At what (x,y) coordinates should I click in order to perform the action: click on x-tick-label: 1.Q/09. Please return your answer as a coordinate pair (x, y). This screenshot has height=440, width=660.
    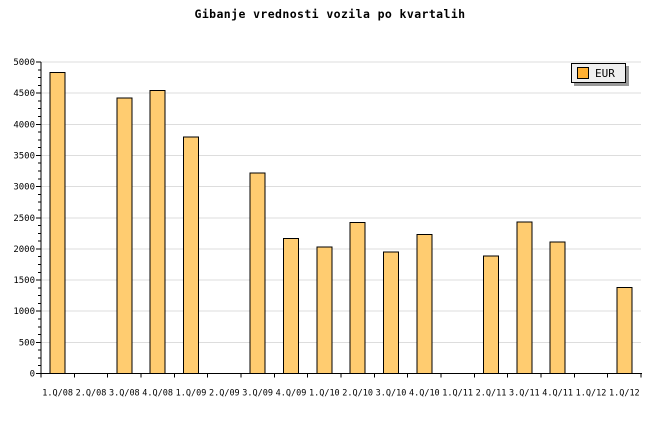
    Looking at the image, I should click on (191, 394).